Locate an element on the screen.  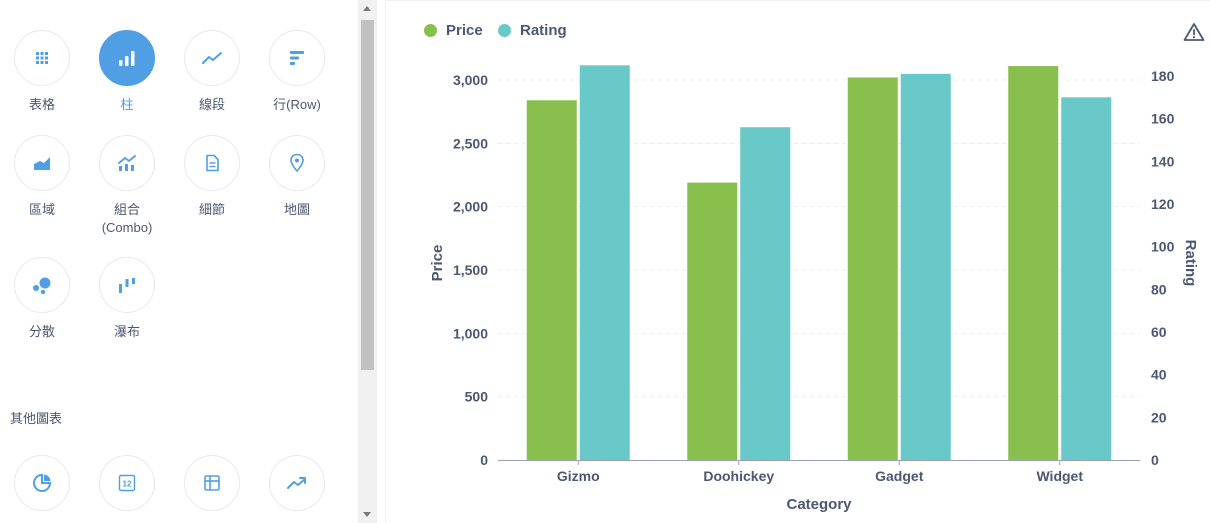
warning-icon is located at coordinates (1194, 32).